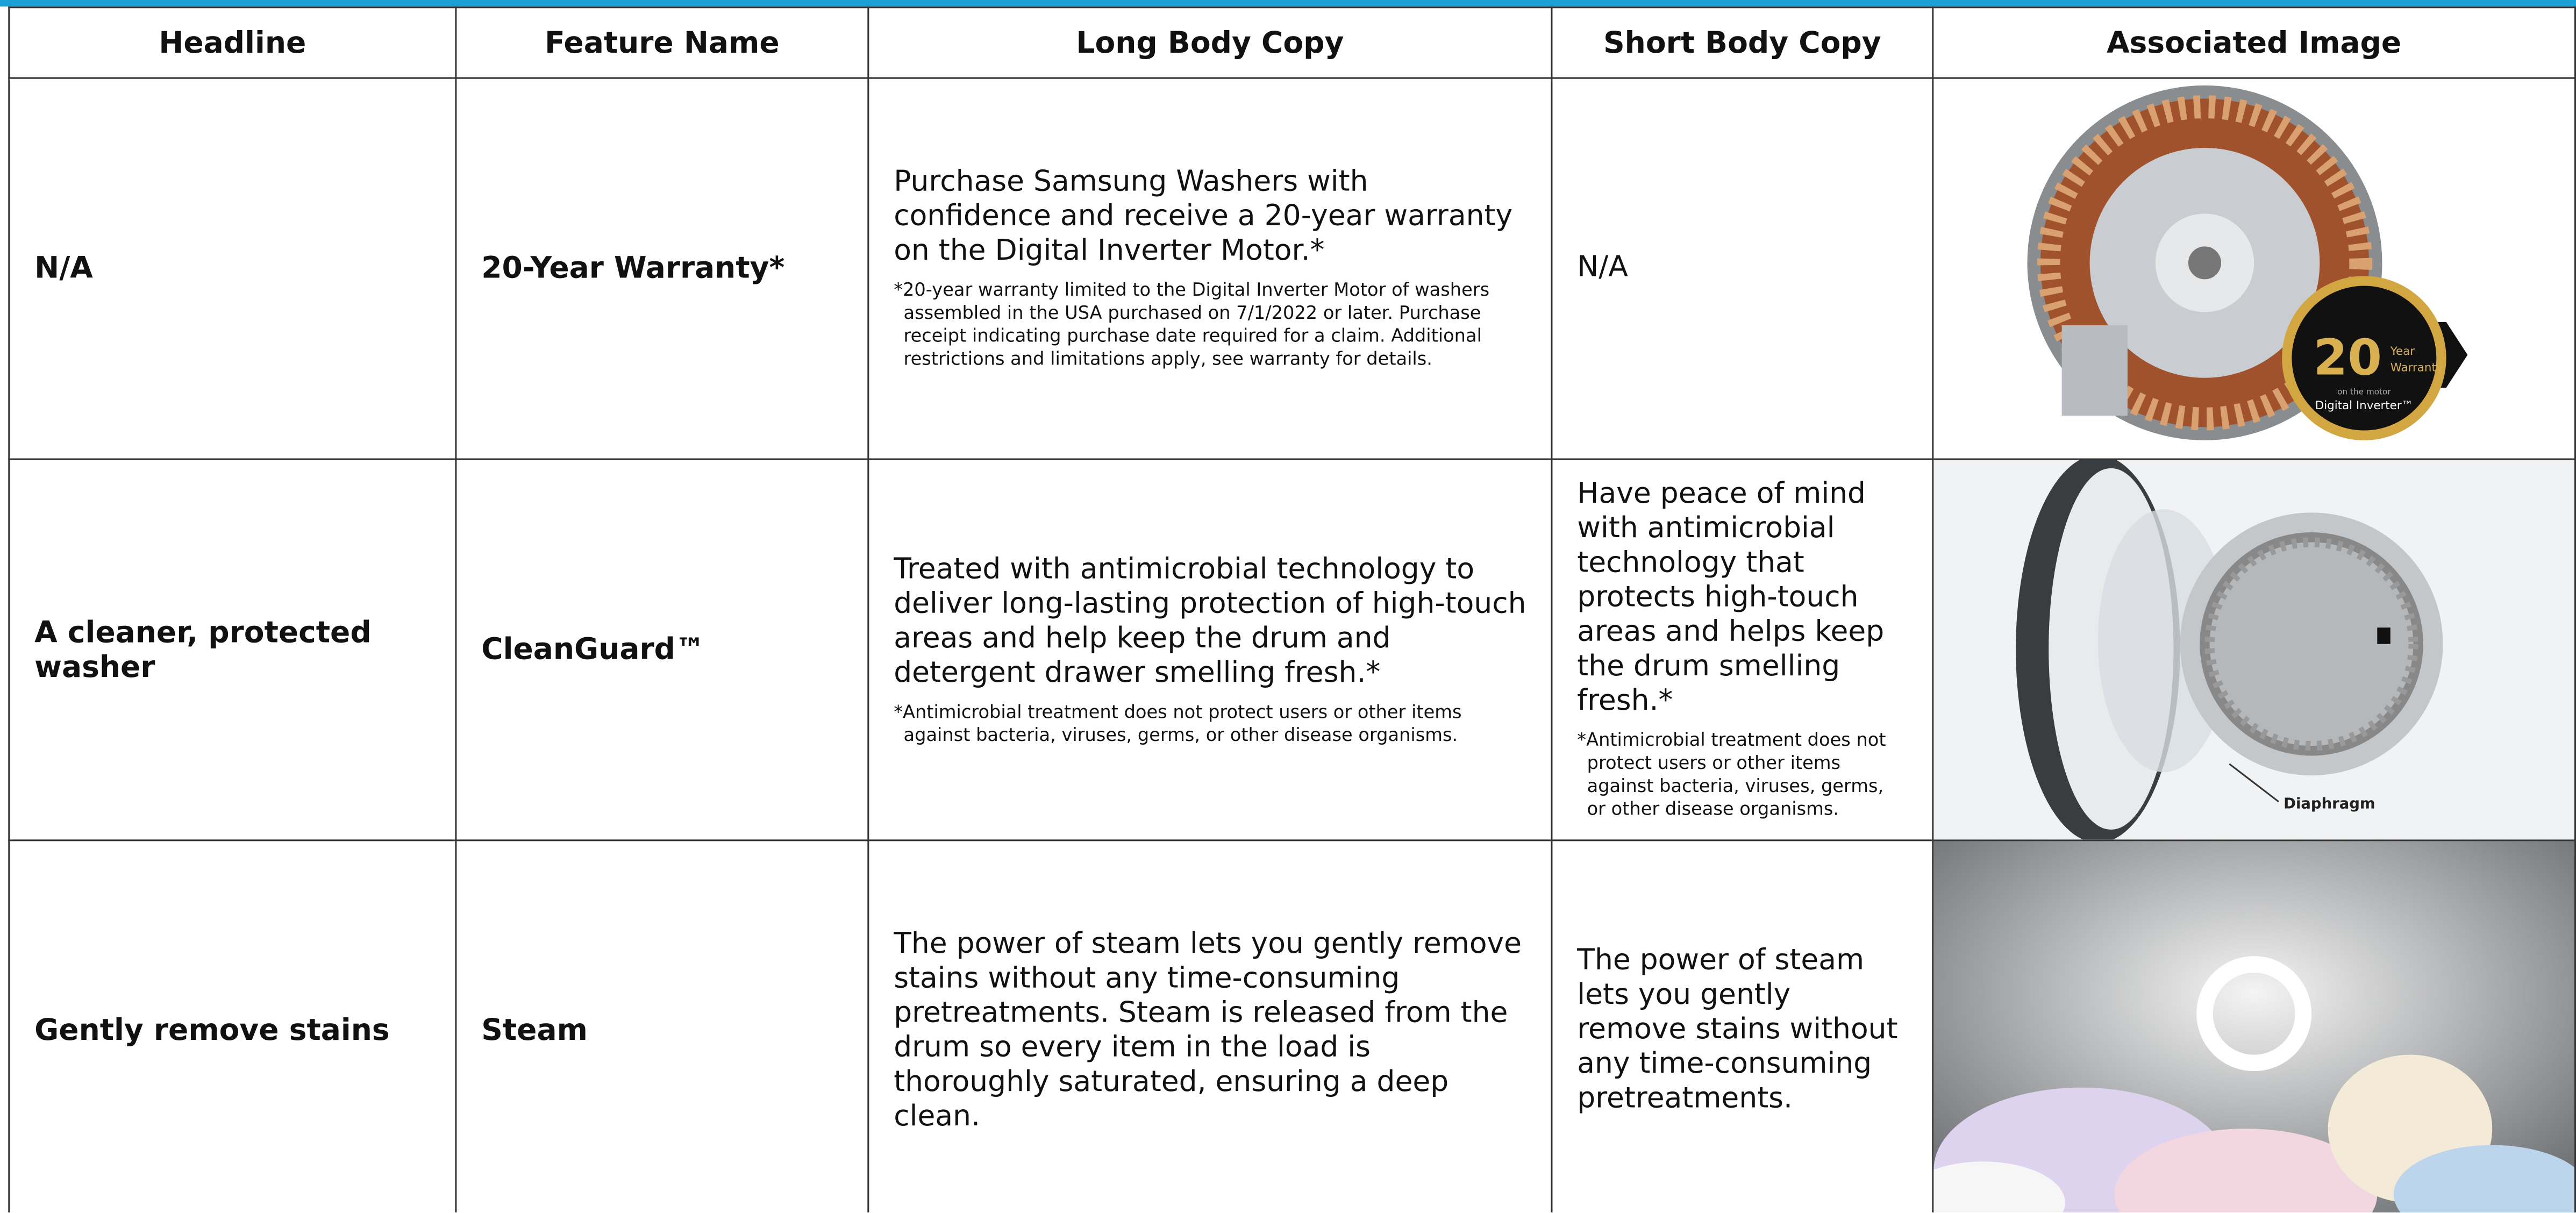  What do you see at coordinates (662, 268) in the screenshot?
I see `feature: 20-Year Warranty*` at bounding box center [662, 268].